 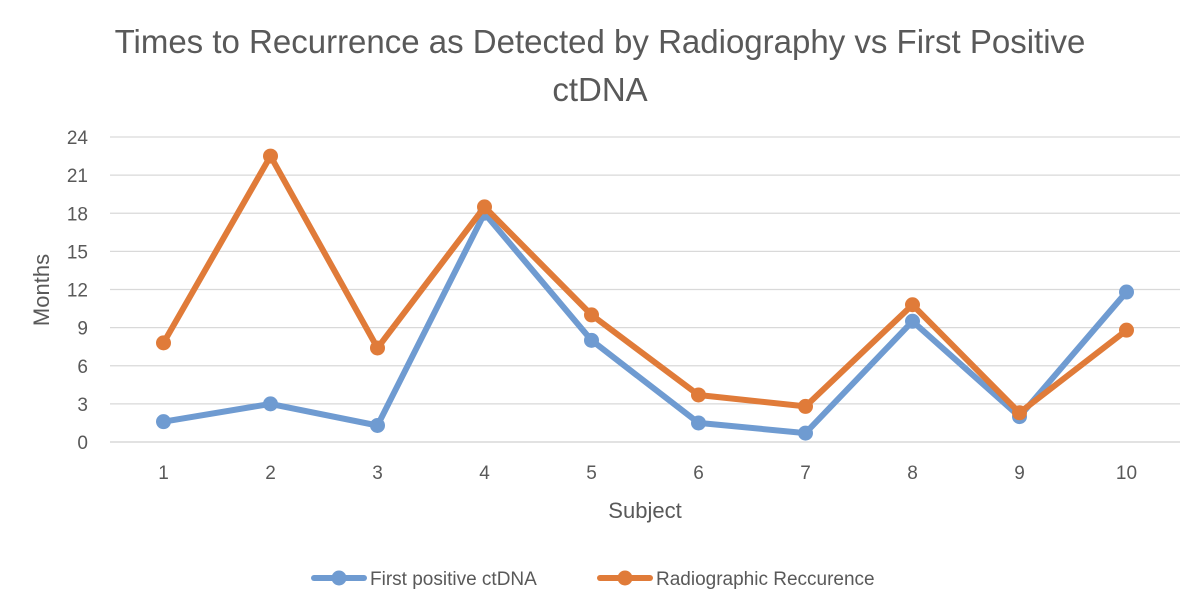 I want to click on x-tick-label: 3, so click(x=377, y=473).